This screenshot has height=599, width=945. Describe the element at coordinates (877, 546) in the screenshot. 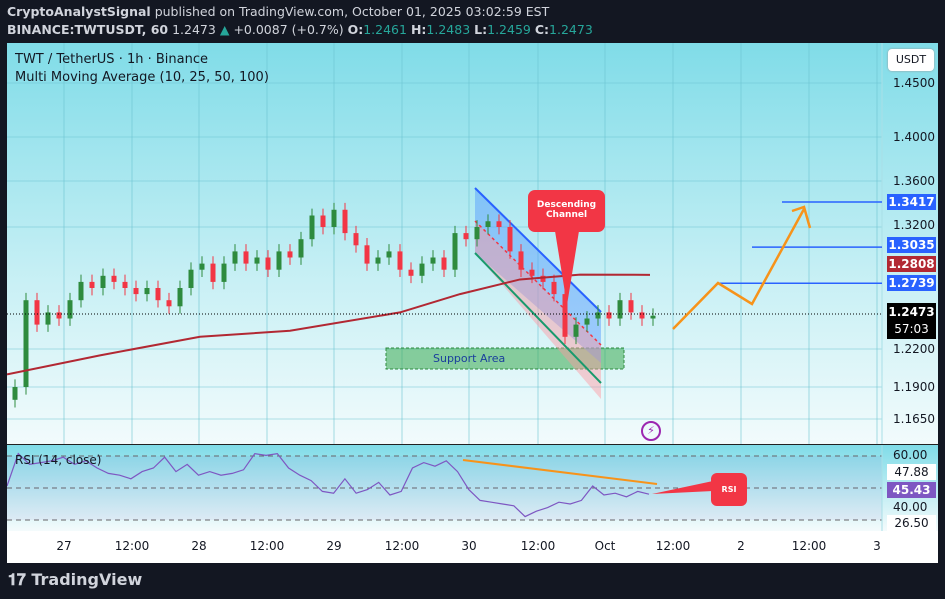

I see `time-tick: 3` at that location.